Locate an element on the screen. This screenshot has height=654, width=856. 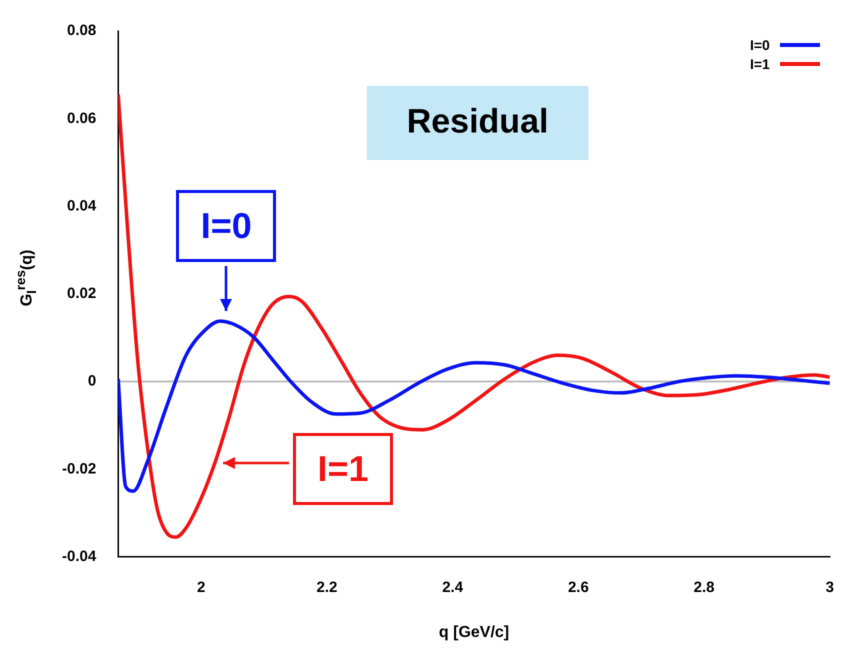
y-tick-label: -0.04 is located at coordinates (79, 556).